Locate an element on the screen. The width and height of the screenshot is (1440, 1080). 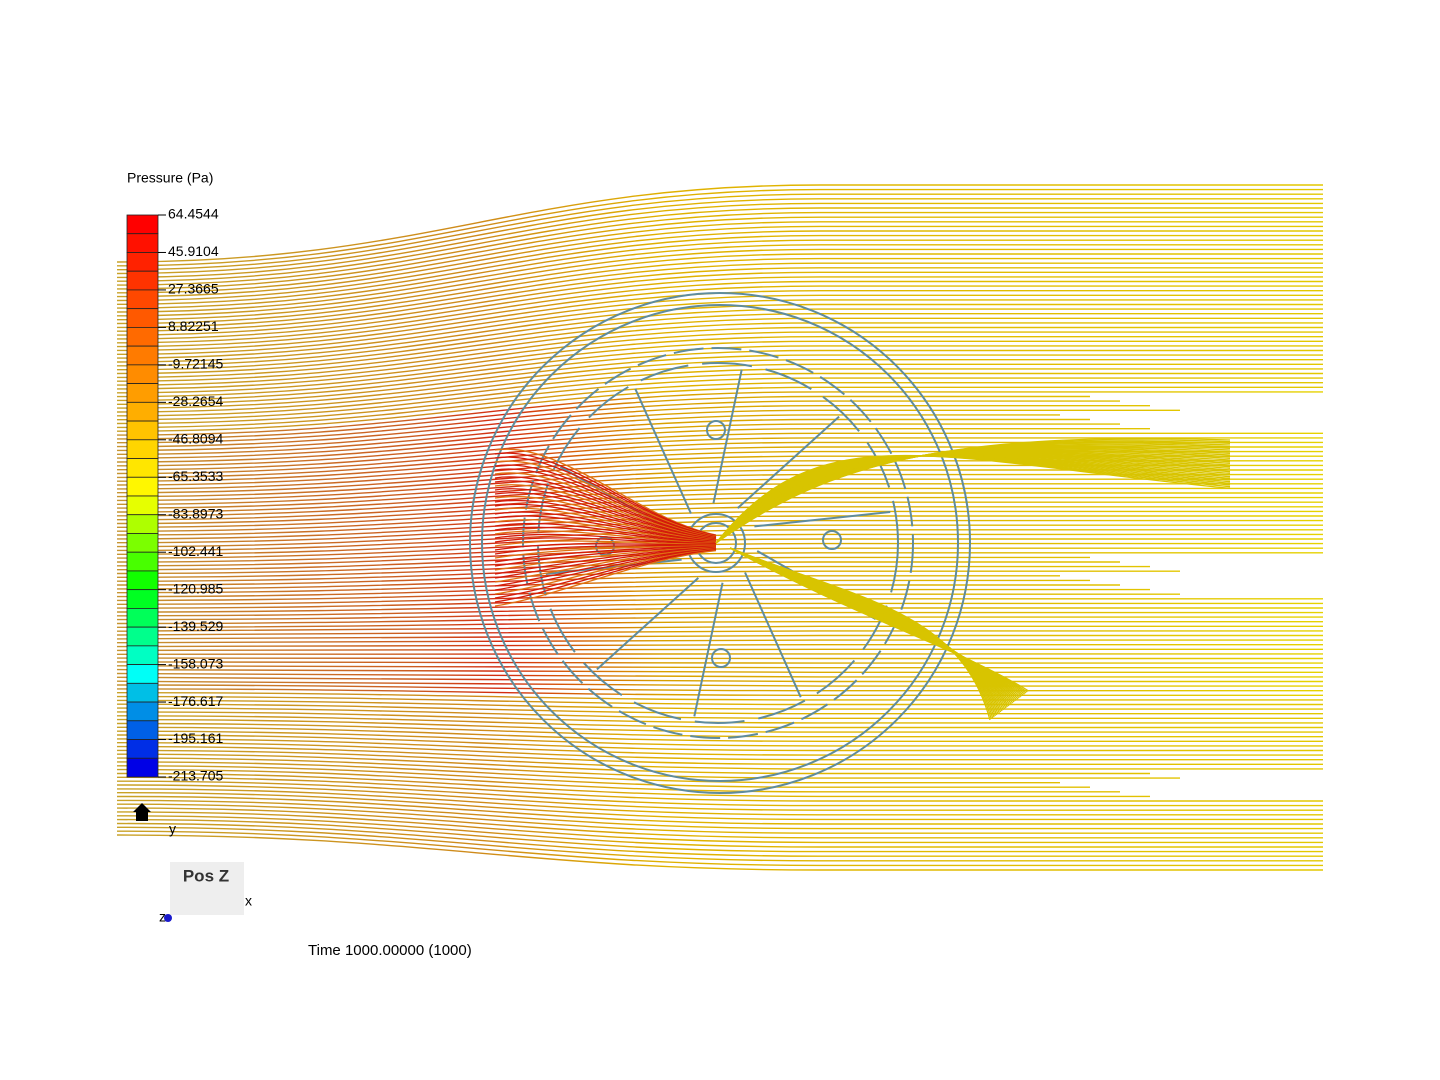
wheel-flow is located at coordinates (862, 579).